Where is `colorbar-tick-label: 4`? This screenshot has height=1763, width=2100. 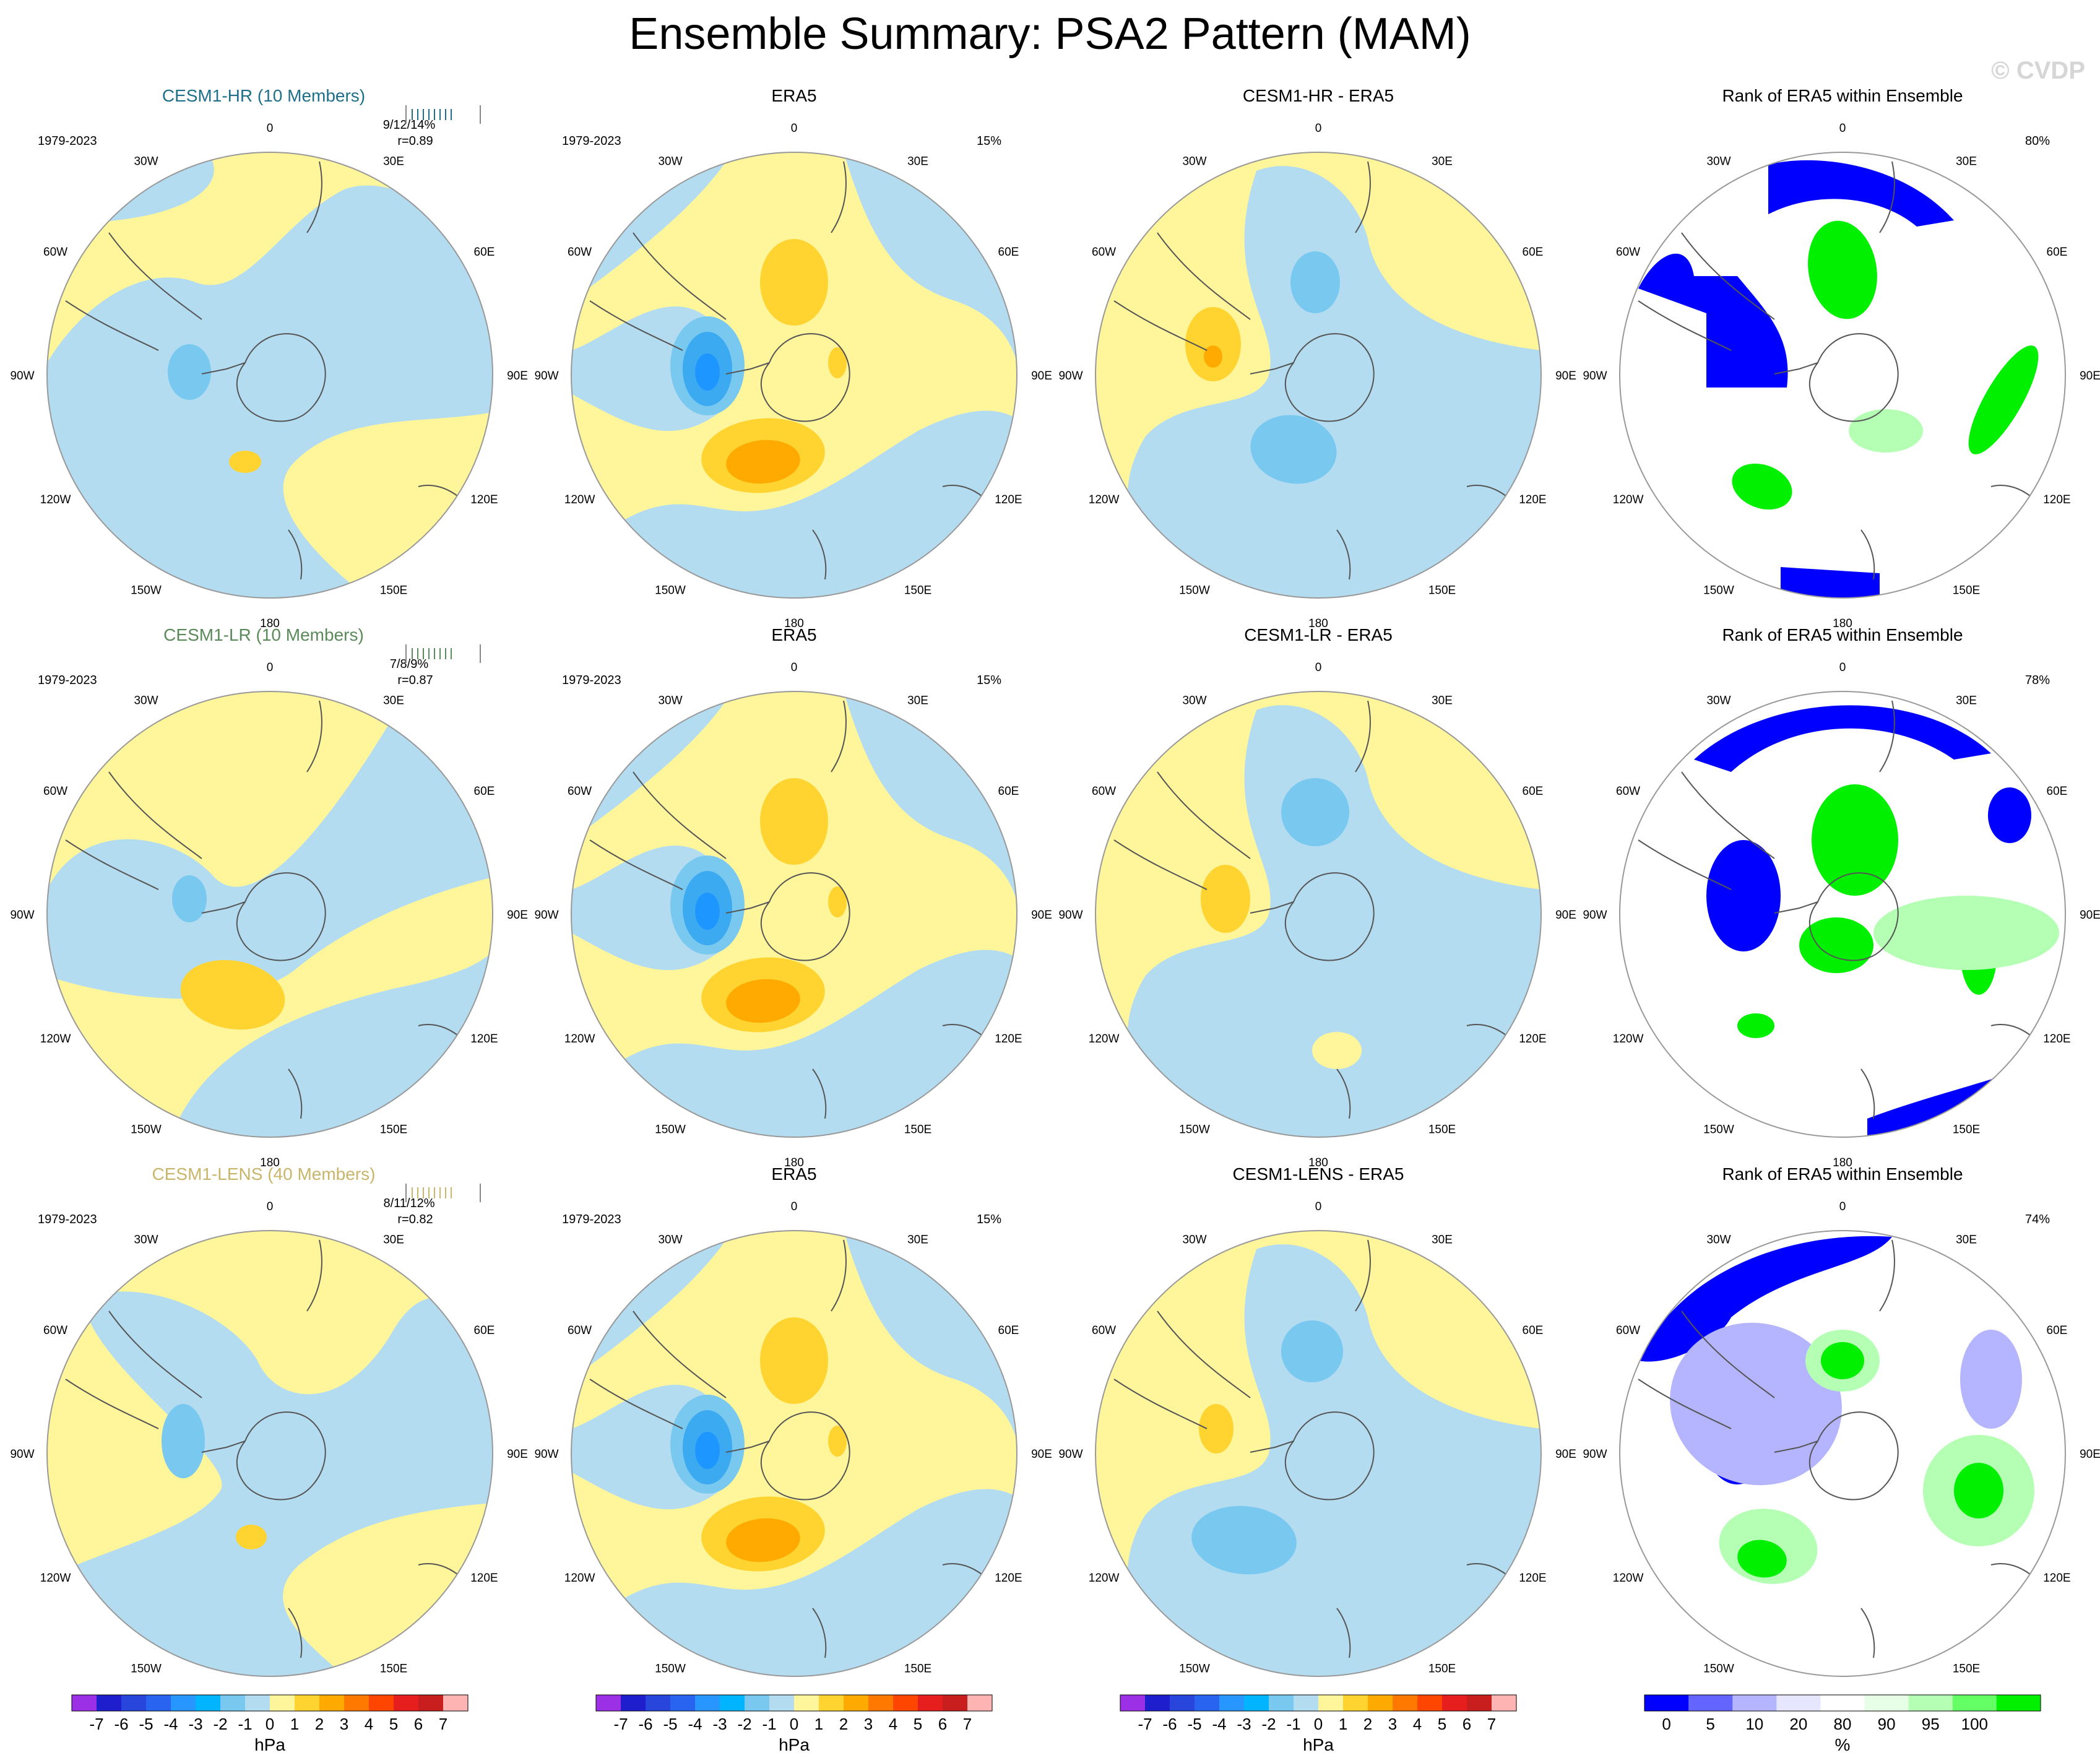 colorbar-tick-label: 4 is located at coordinates (369, 1724).